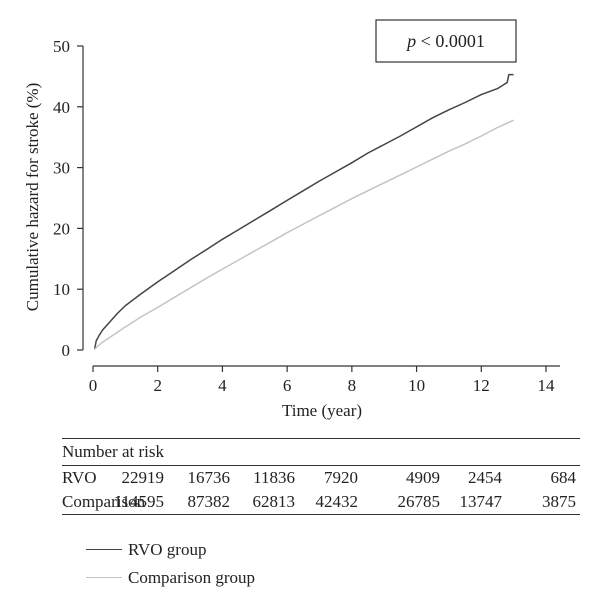 The height and width of the screenshot is (606, 600). I want to click on risk-cell: 42432, so click(337, 501).